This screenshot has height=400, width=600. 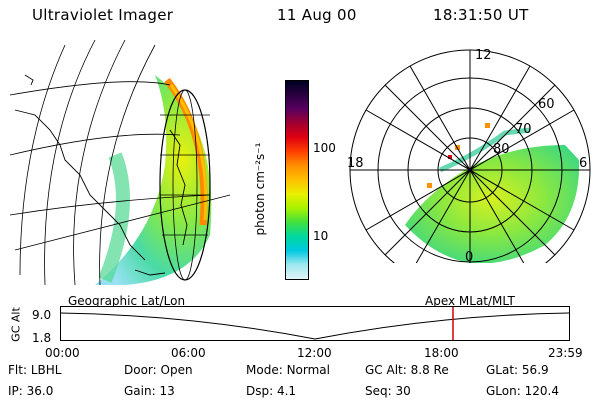 What do you see at coordinates (546, 104) in the screenshot?
I see `lat-label-60: 60` at bounding box center [546, 104].